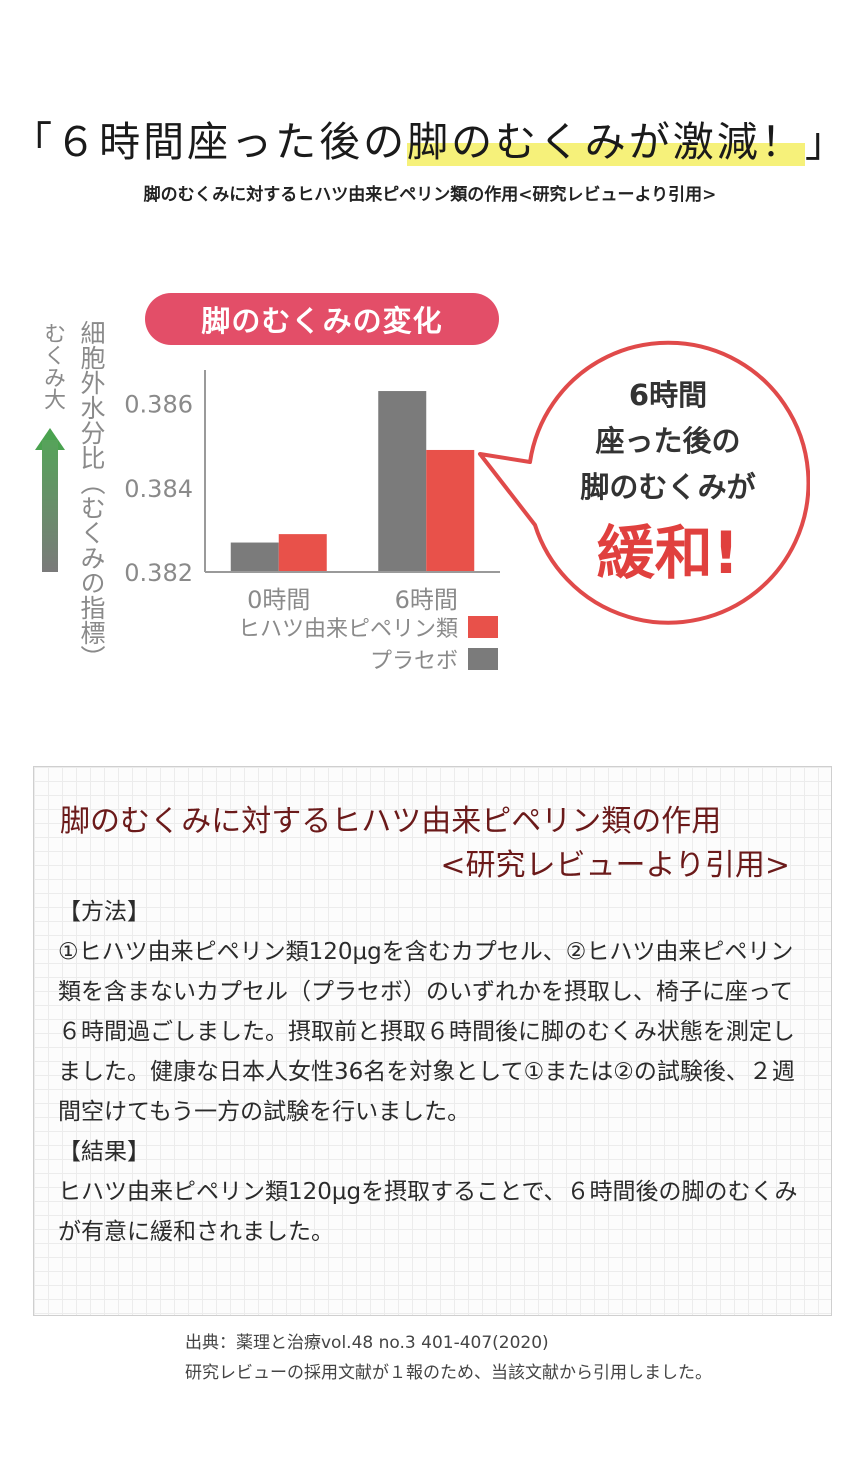 The image size is (860, 1461). Describe the element at coordinates (158, 405) in the screenshot. I see `y-tick-label: 0.386` at that location.